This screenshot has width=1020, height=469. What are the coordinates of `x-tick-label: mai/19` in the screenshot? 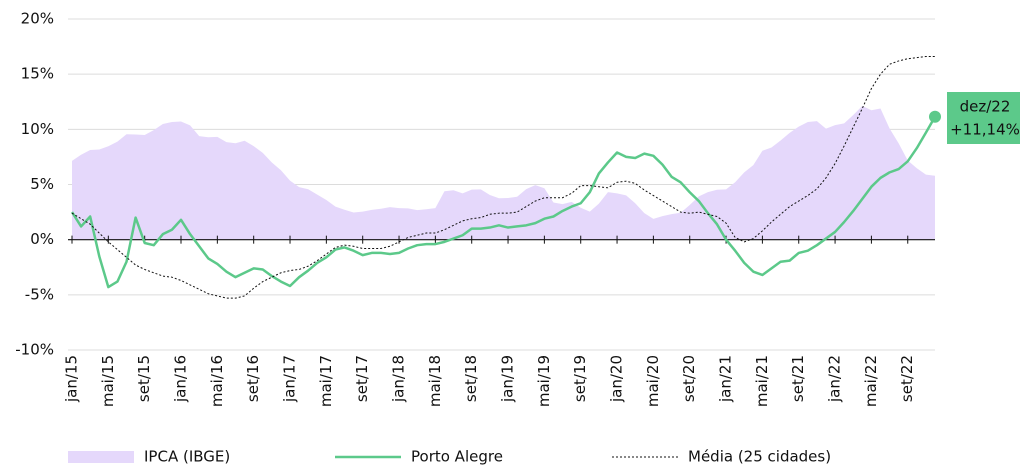 It's located at (544, 381).